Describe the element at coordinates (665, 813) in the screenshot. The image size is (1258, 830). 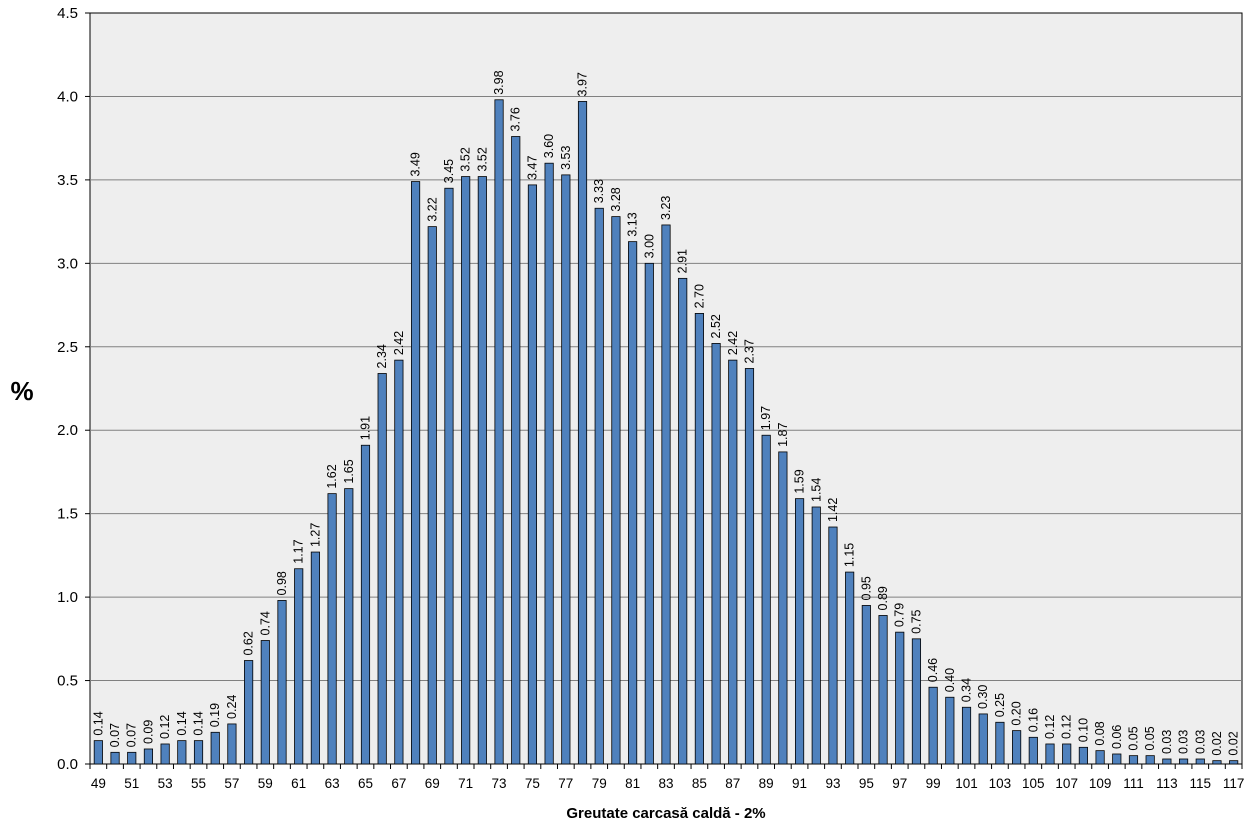
I see `x-axis-label: Greutate carcasă caldă - 2%` at that location.